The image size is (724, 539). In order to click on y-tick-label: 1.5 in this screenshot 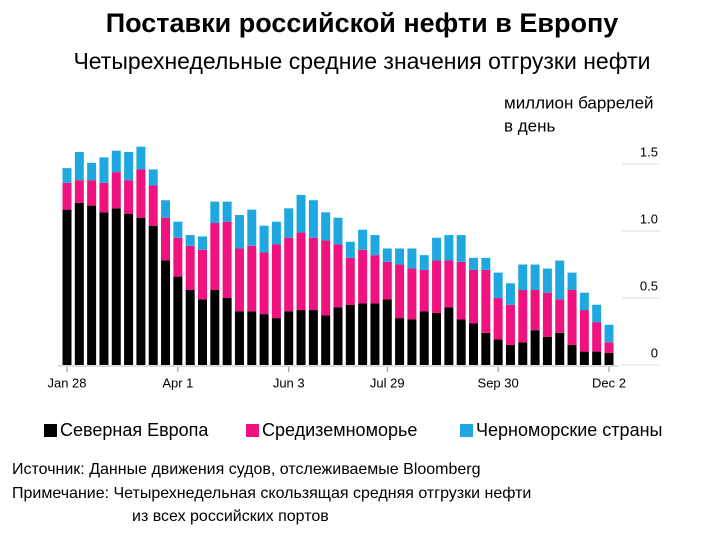, I will do `click(649, 152)`.